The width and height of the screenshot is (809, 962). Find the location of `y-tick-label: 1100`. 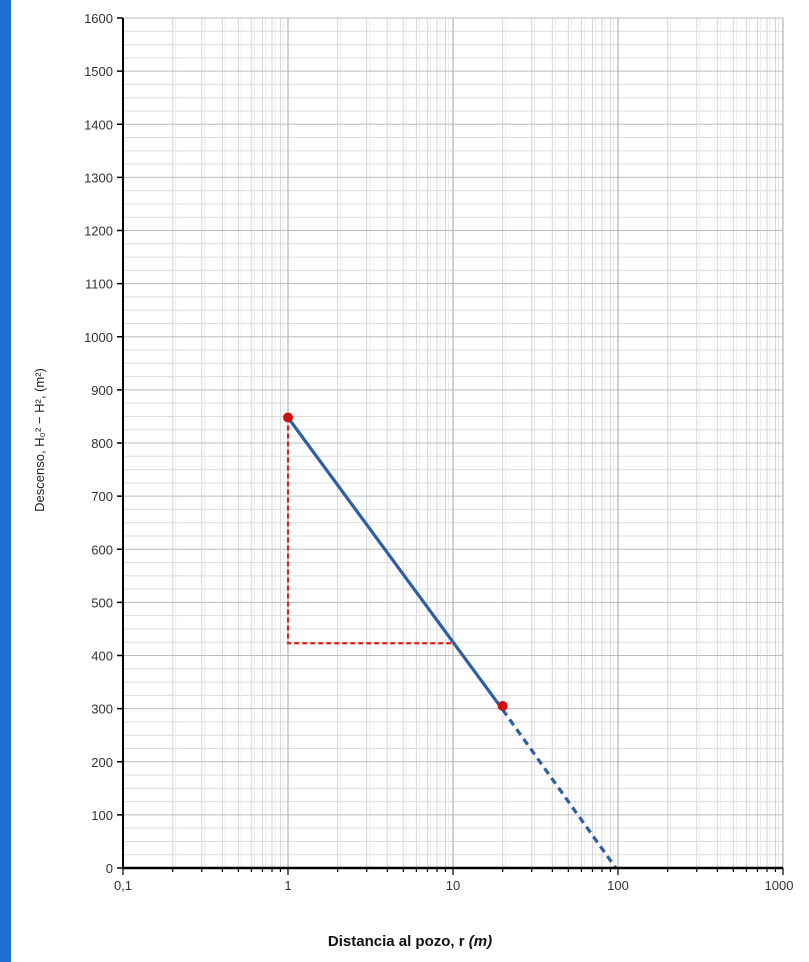

y-tick-label: 1100 is located at coordinates (99, 284).